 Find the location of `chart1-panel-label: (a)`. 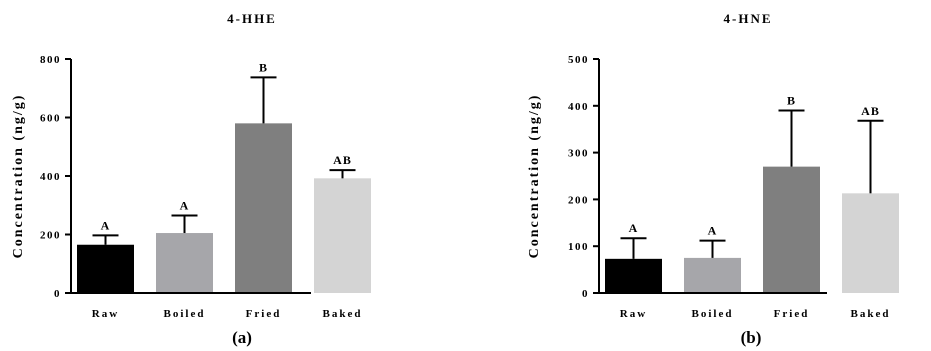

chart1-panel-label: (a) is located at coordinates (242, 337).